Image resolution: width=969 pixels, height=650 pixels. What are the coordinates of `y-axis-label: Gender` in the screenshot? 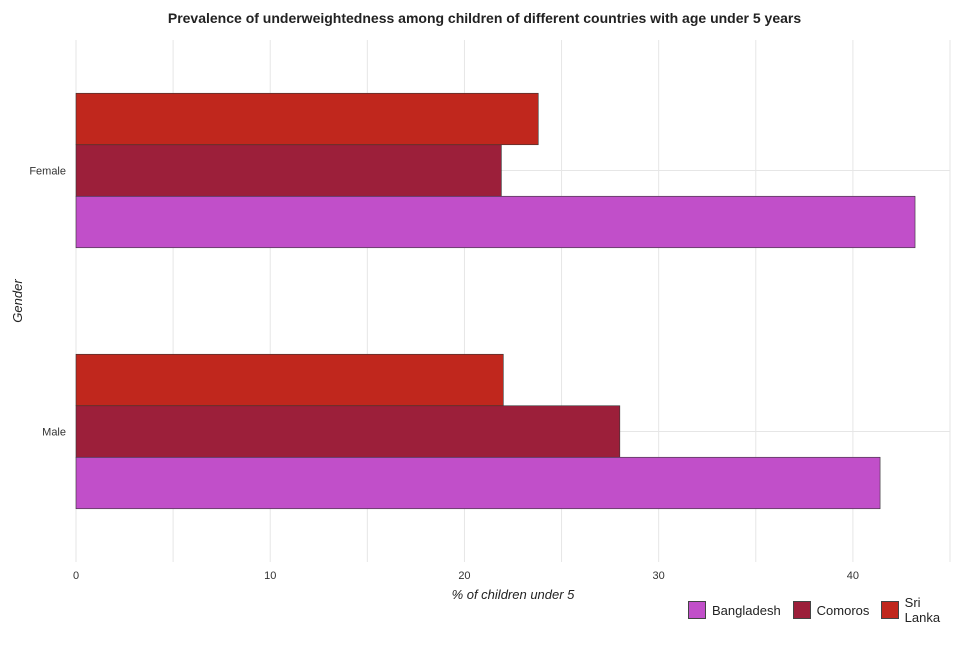 It's located at (17, 301).